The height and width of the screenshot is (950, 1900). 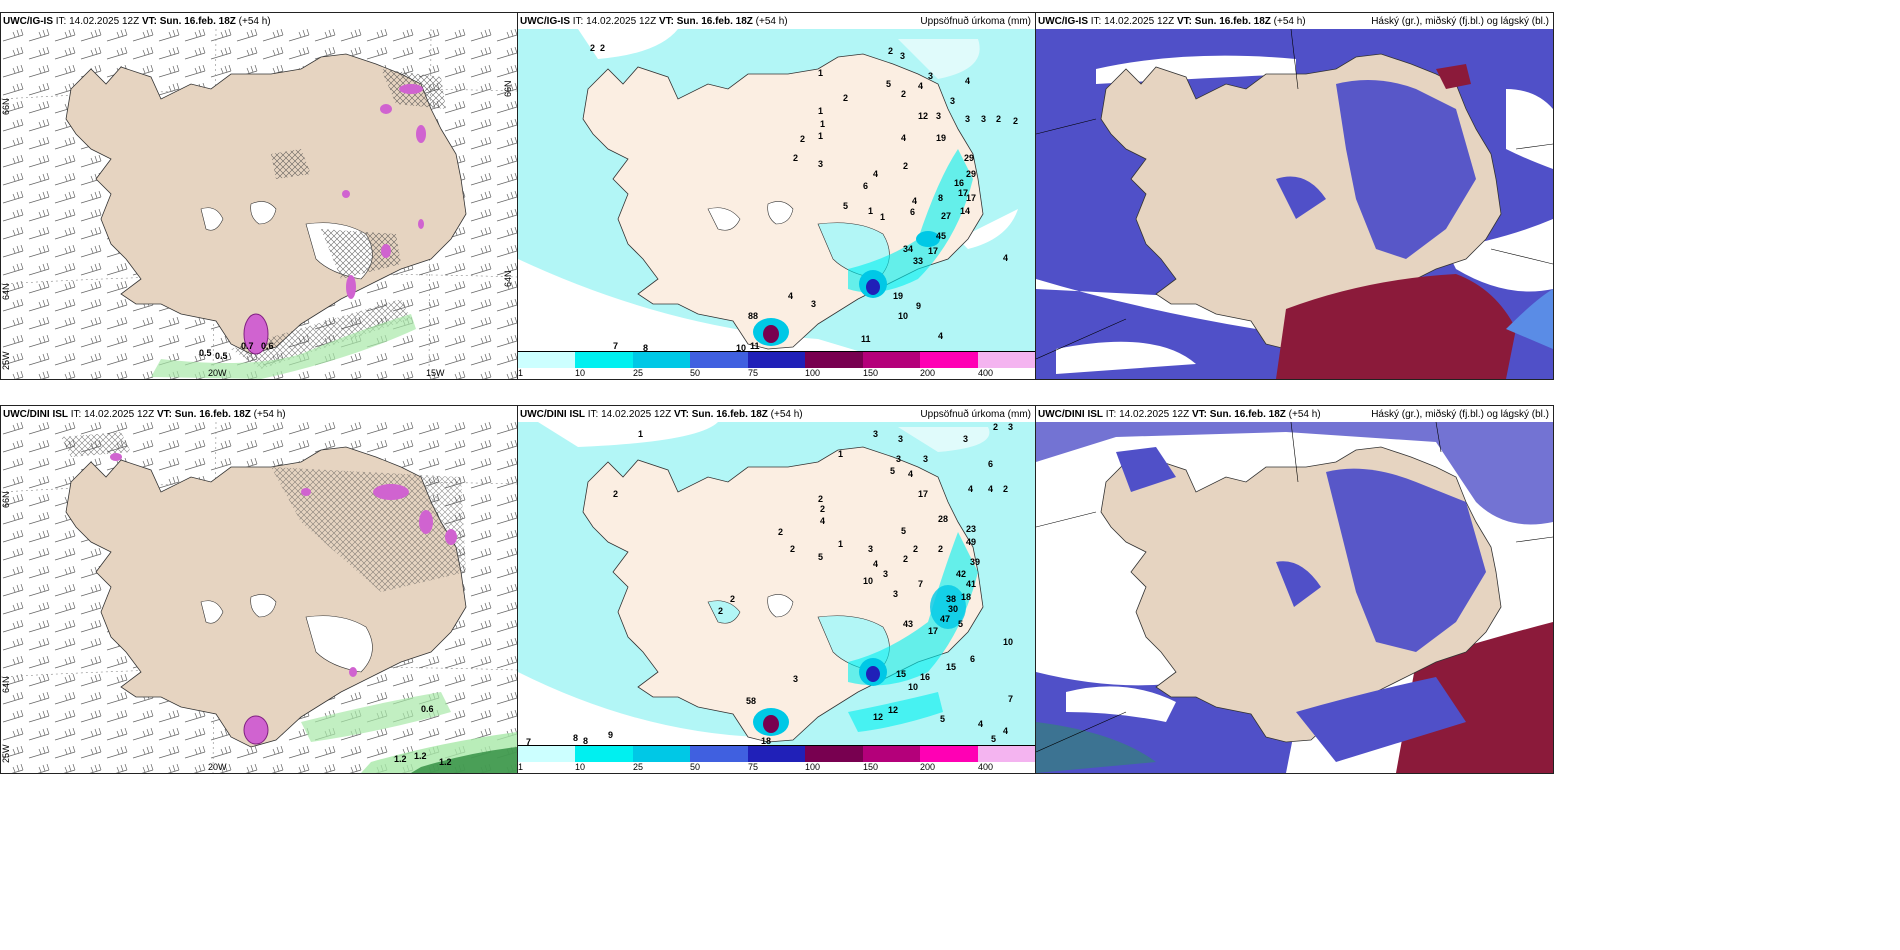 I want to click on precip-value: 58, so click(x=751, y=701).